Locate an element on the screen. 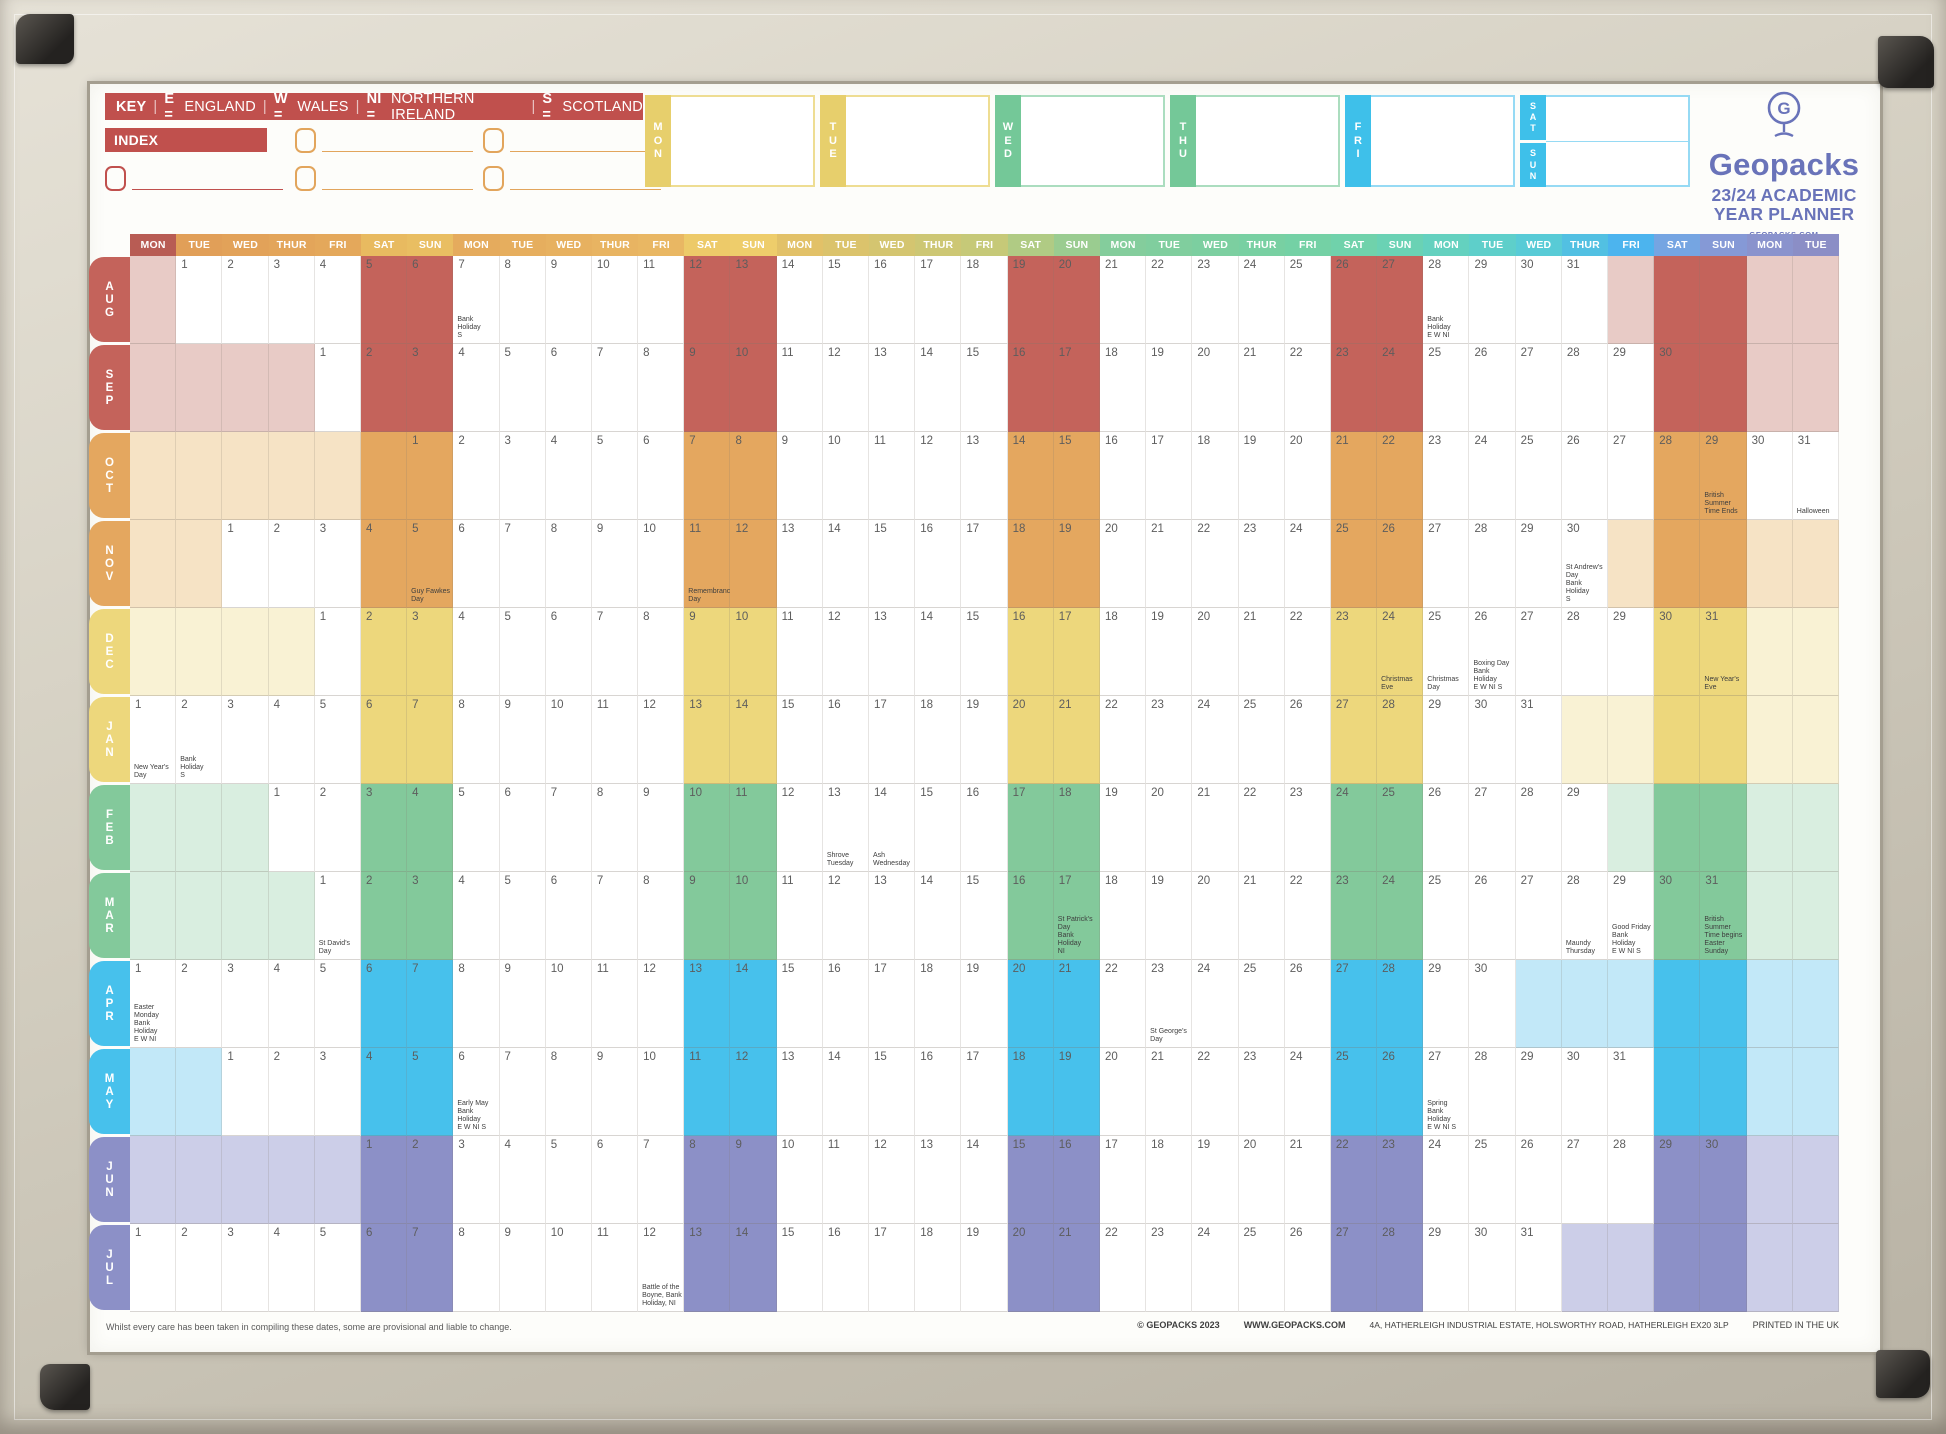 Image resolution: width=1946 pixels, height=1434 pixels. date-number: 16 is located at coordinates (1065, 1145).